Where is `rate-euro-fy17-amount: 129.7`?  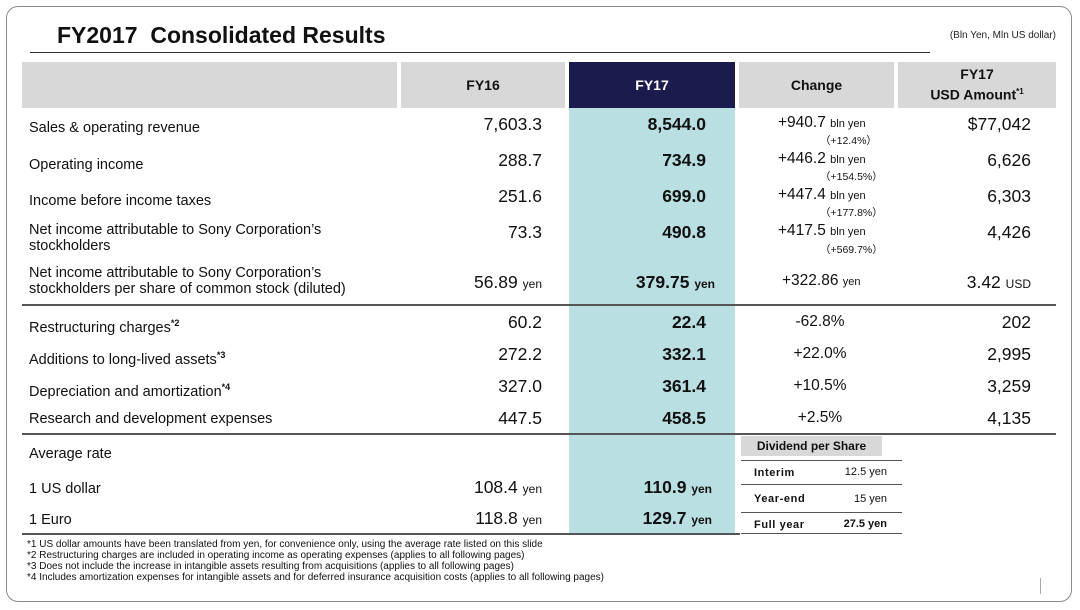 rate-euro-fy17-amount: 129.7 is located at coordinates (664, 518).